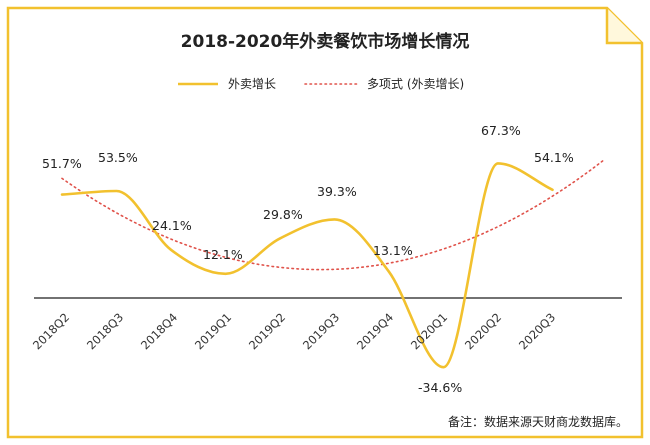 Image resolution: width=650 pixels, height=445 pixels. I want to click on data-label-2020Q2: 67.3%, so click(501, 130).